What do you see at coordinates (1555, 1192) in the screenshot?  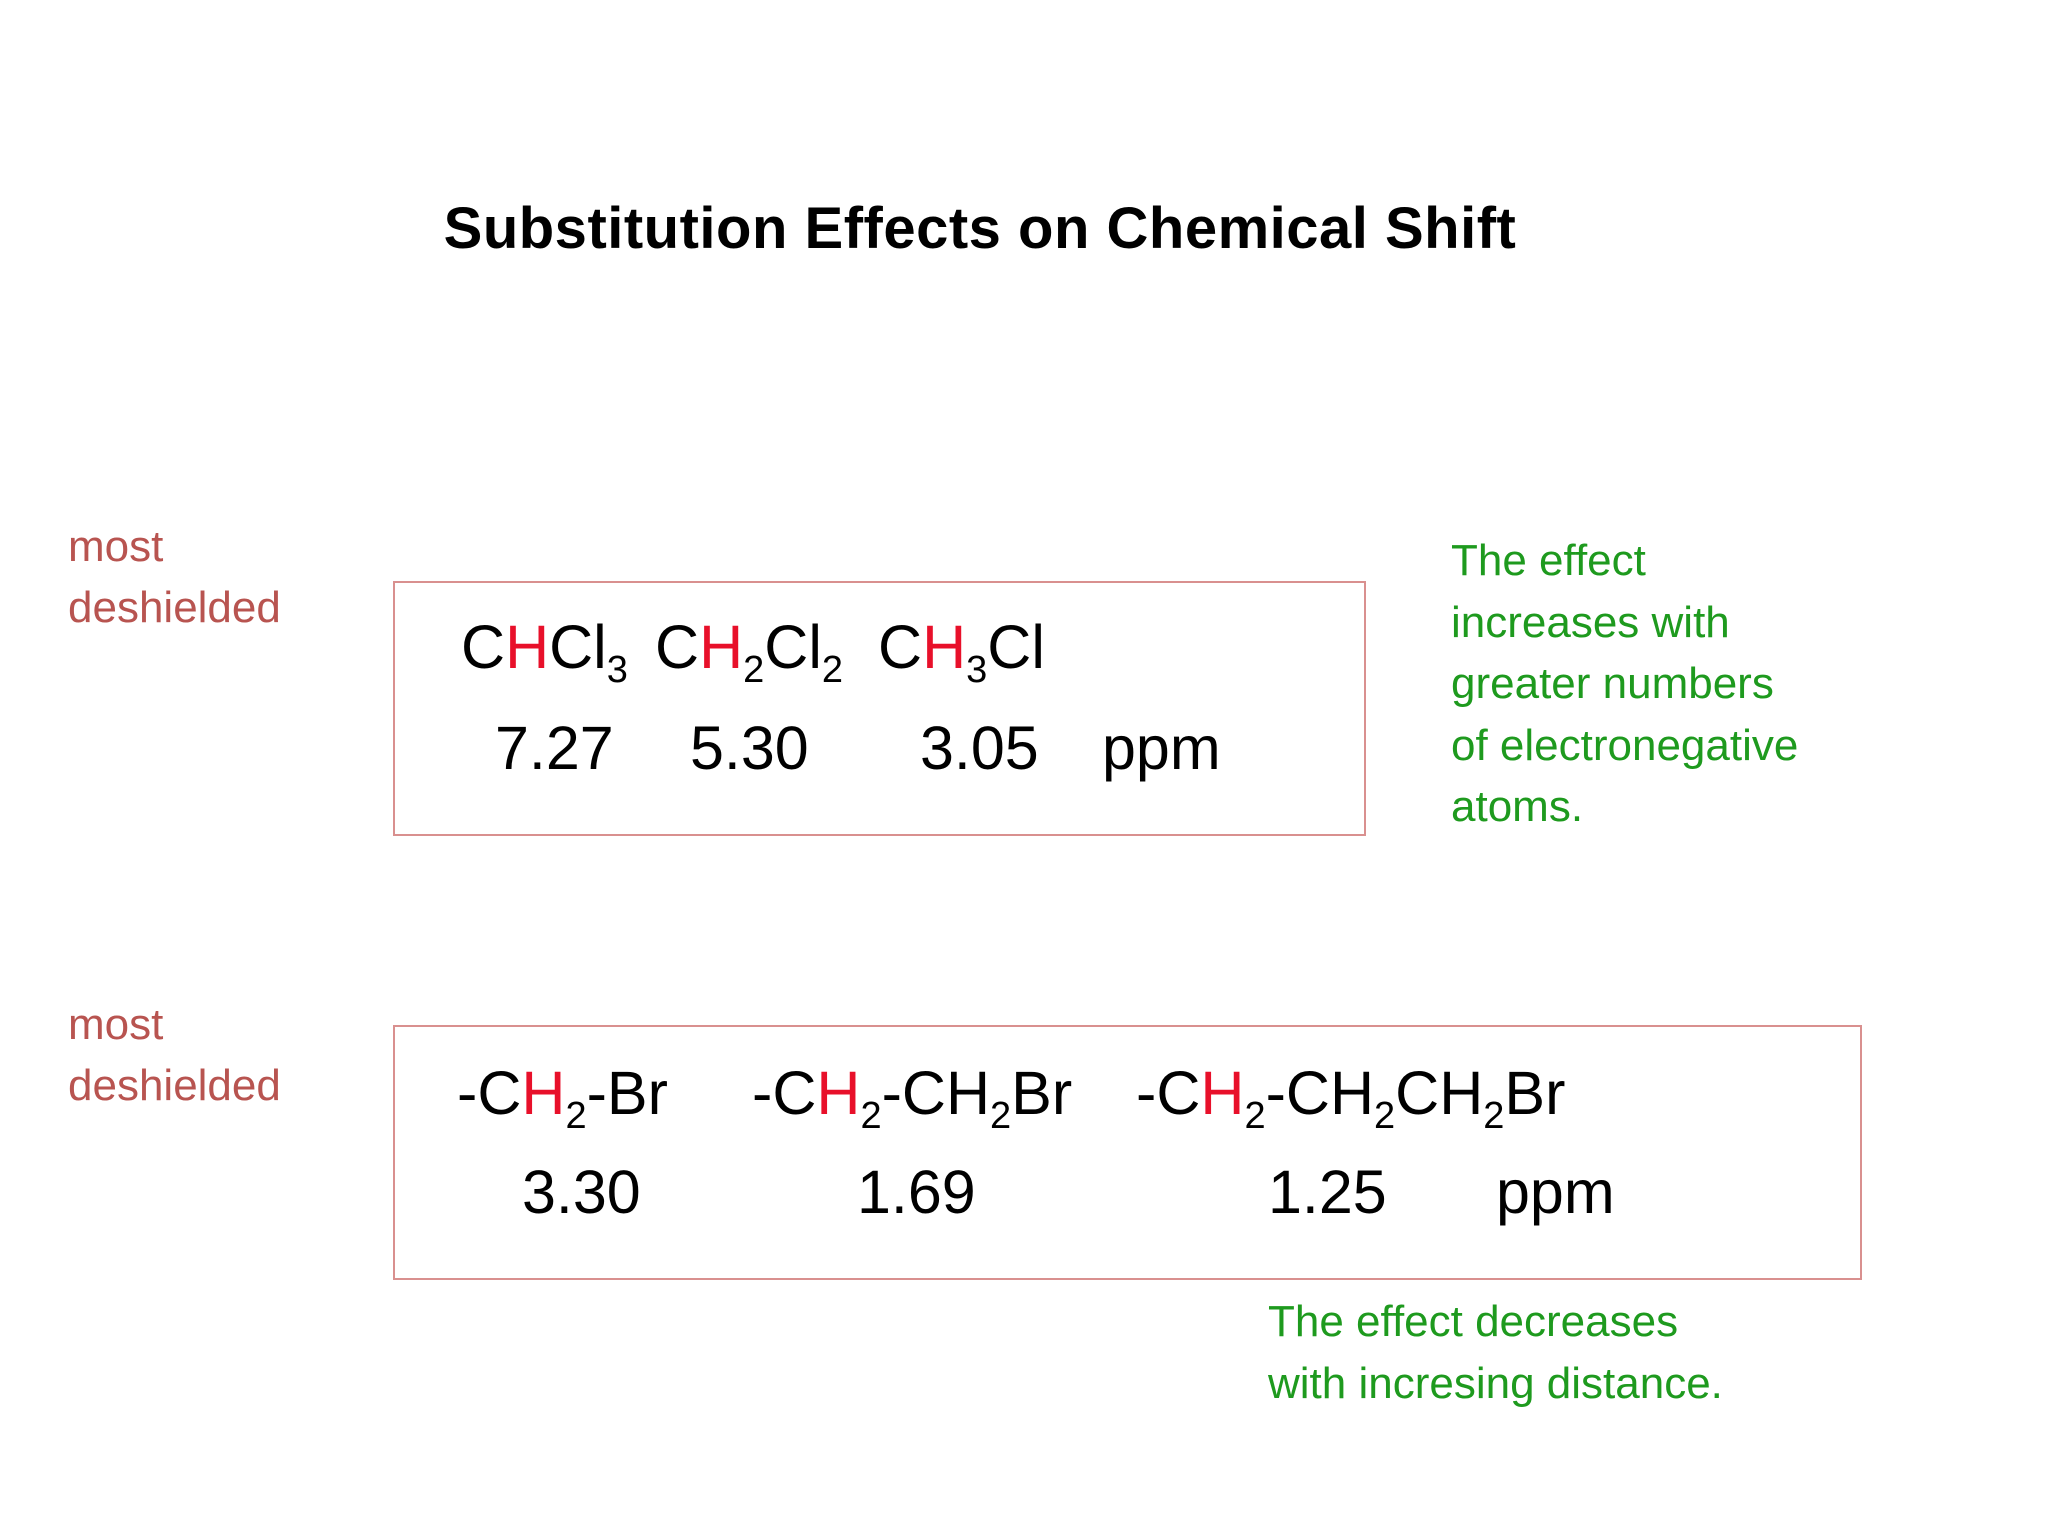 I see `unit-ppm-2: ppm` at bounding box center [1555, 1192].